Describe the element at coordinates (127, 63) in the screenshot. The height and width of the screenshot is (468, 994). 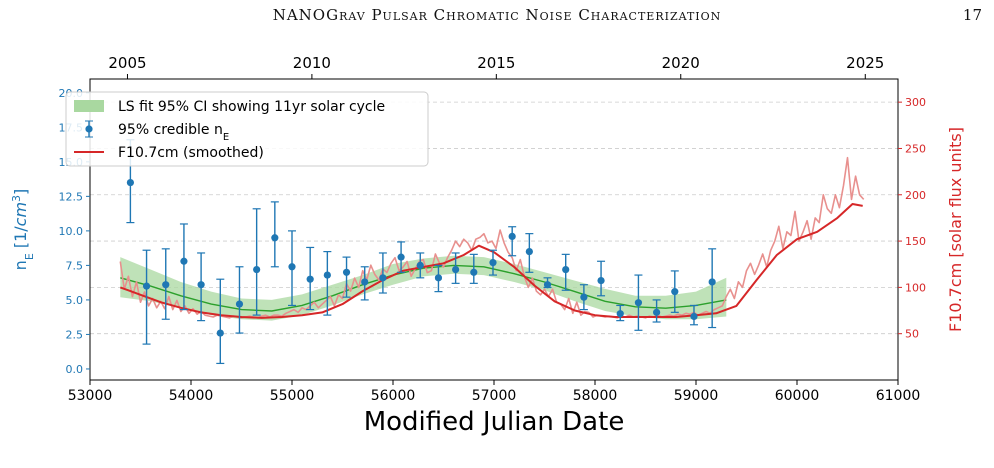
I see `top-tick-label: 2005` at that location.